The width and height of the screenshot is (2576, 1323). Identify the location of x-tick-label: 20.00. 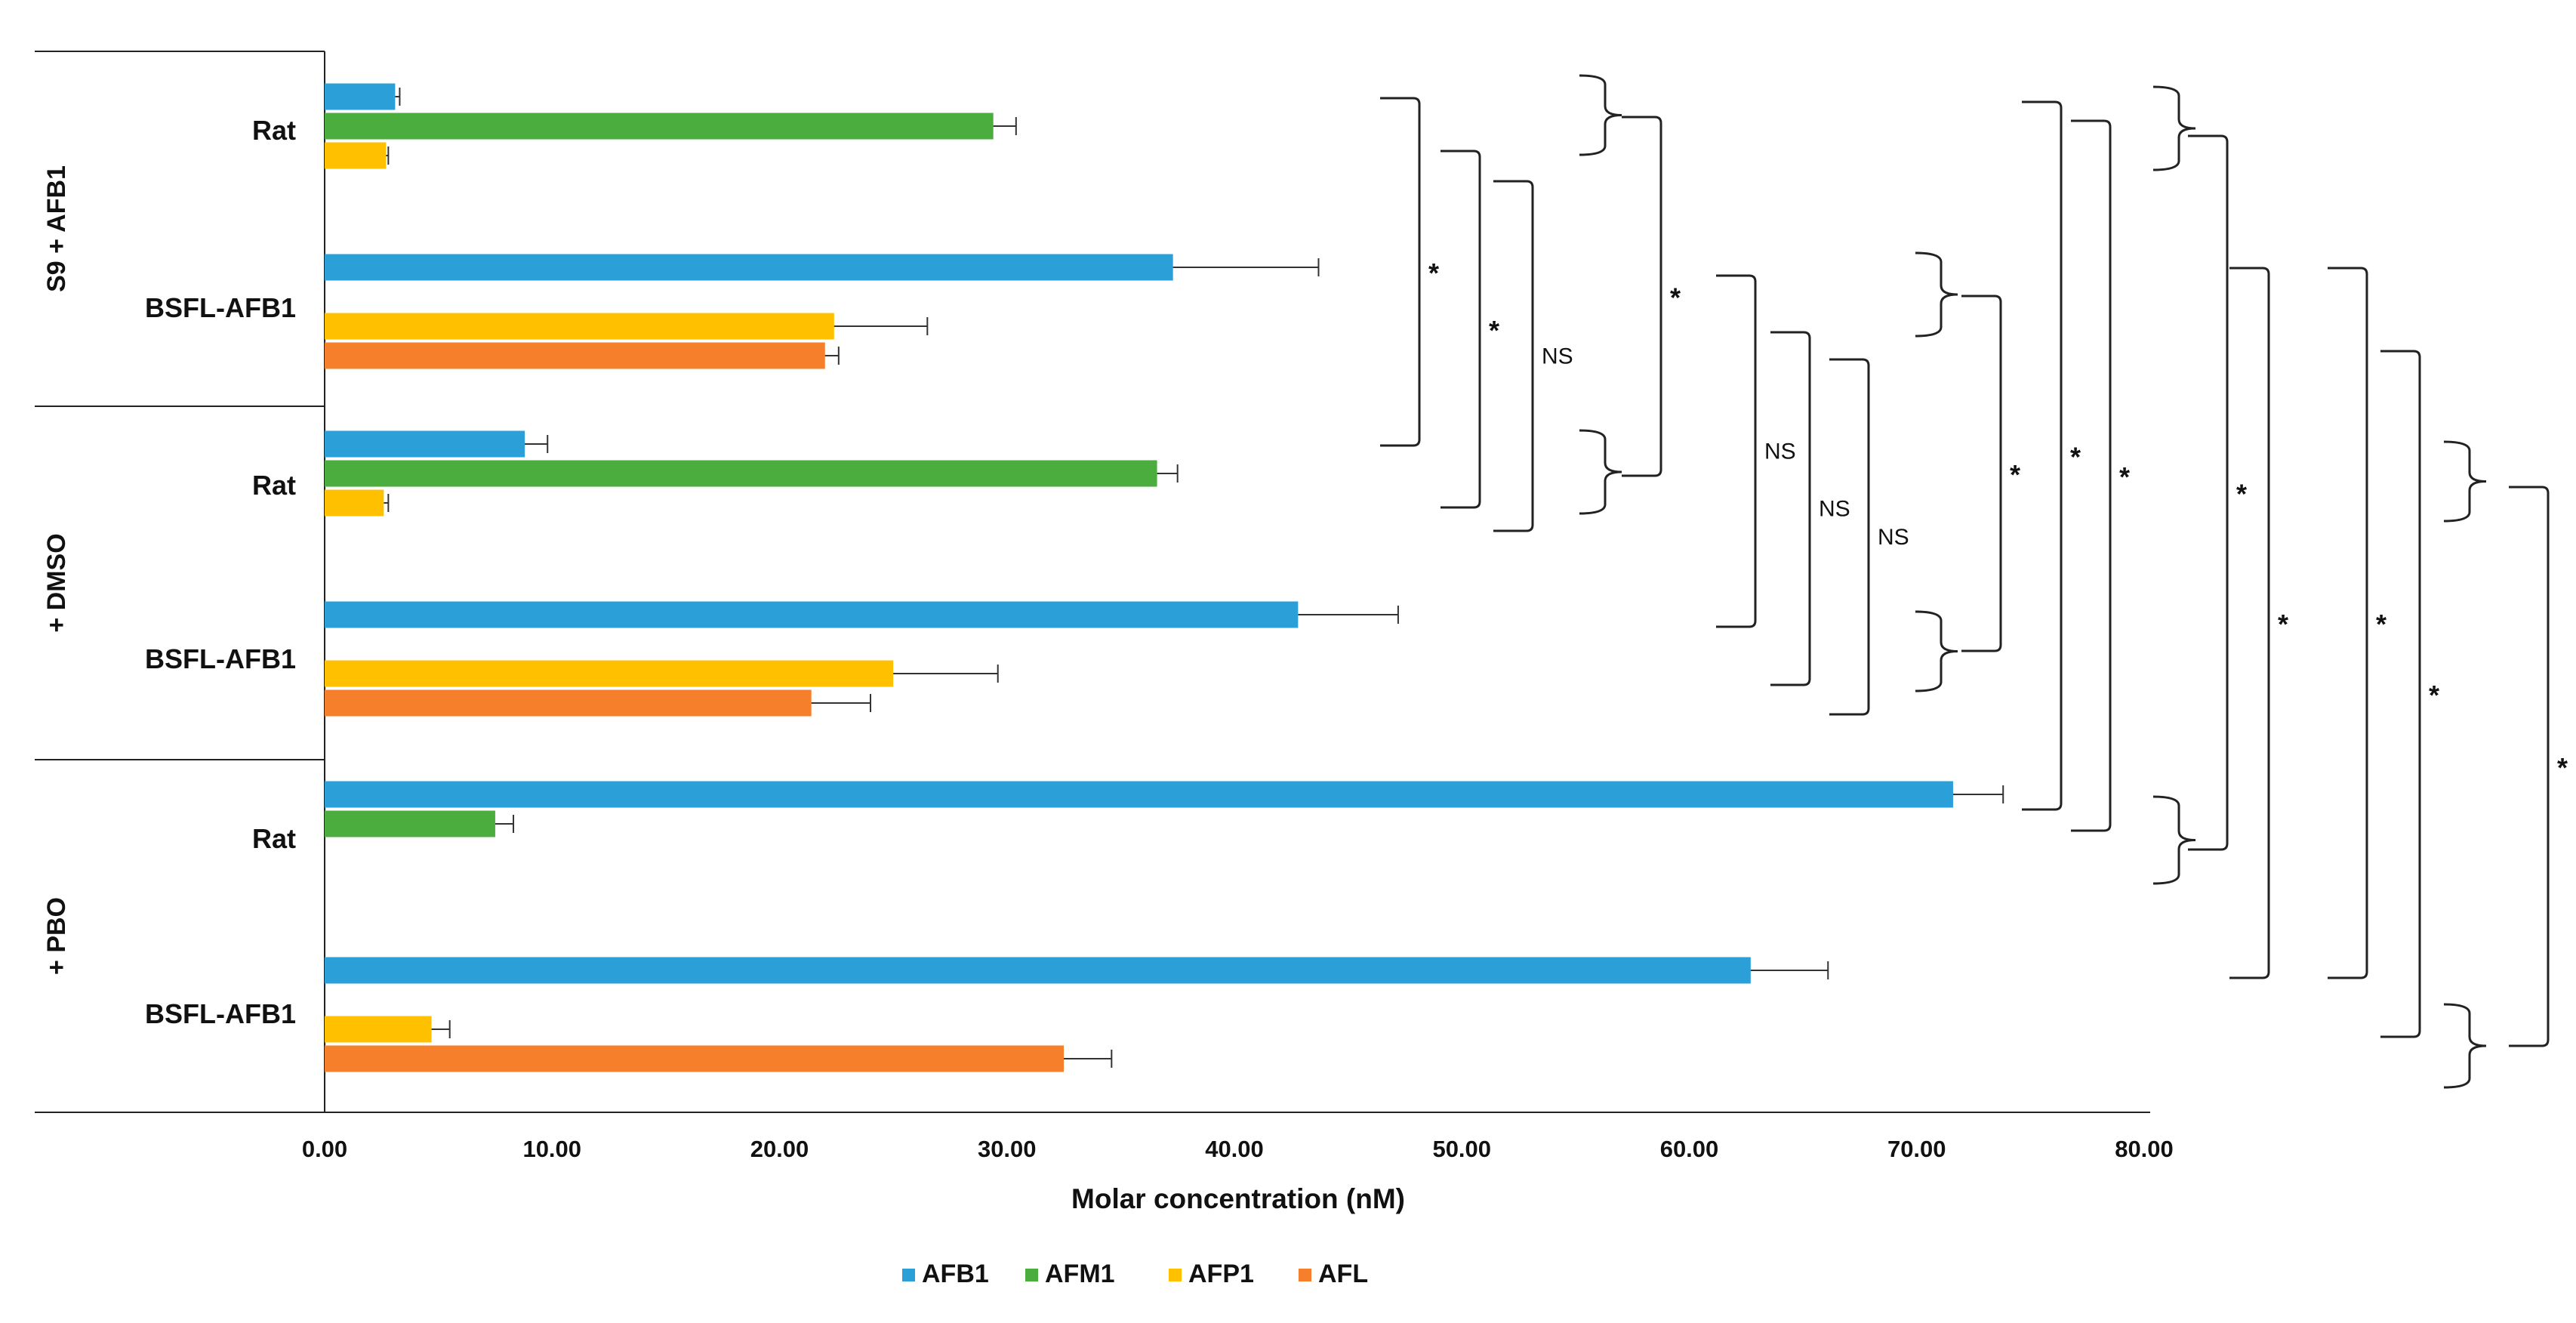
(780, 1149).